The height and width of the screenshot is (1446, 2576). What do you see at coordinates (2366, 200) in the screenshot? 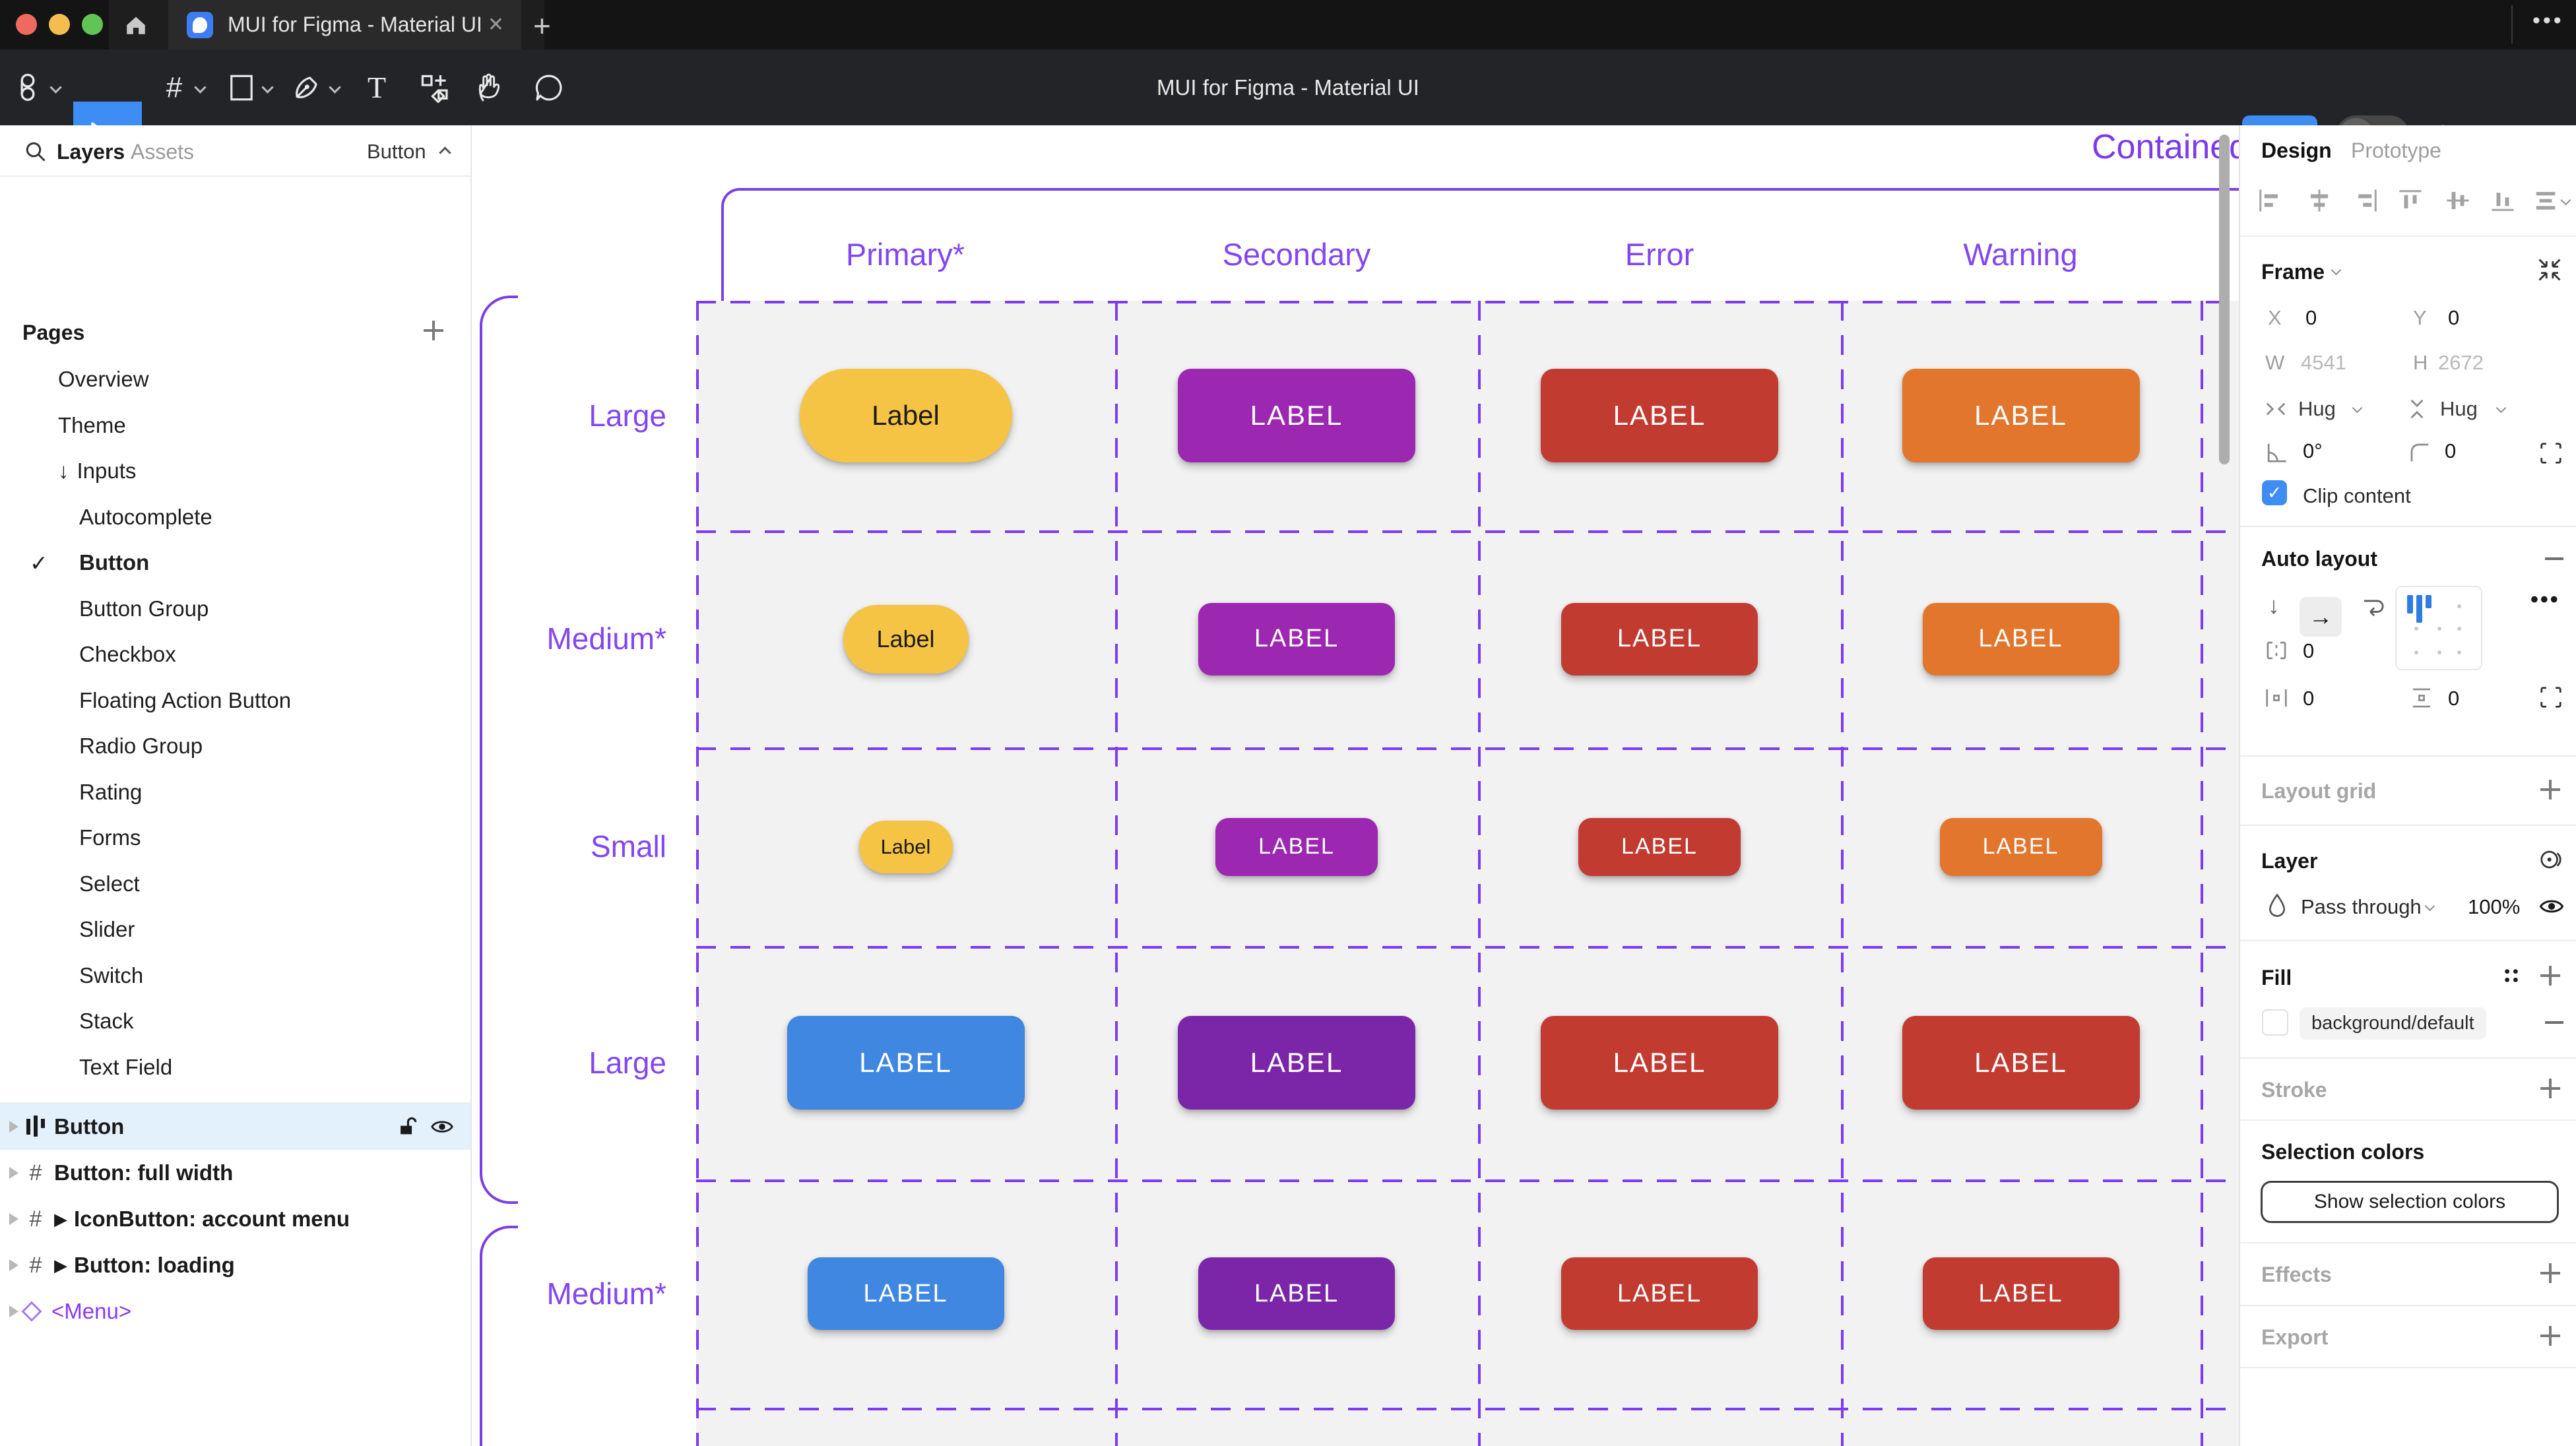
I see `align-right-icon` at bounding box center [2366, 200].